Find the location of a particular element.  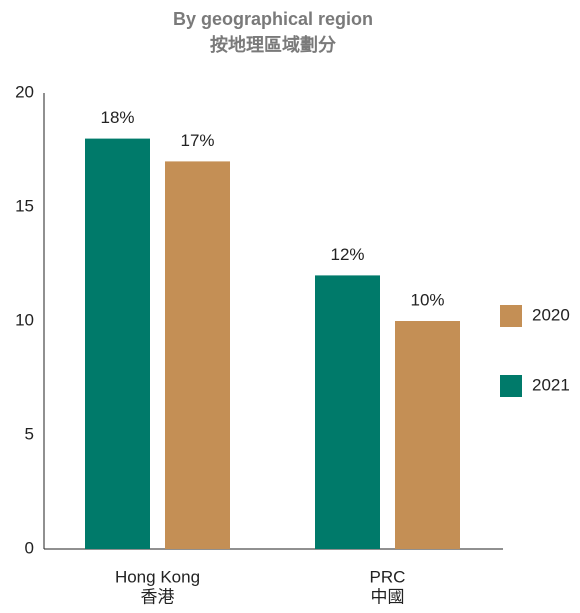

y-tick-label: 0 is located at coordinates (29, 547).